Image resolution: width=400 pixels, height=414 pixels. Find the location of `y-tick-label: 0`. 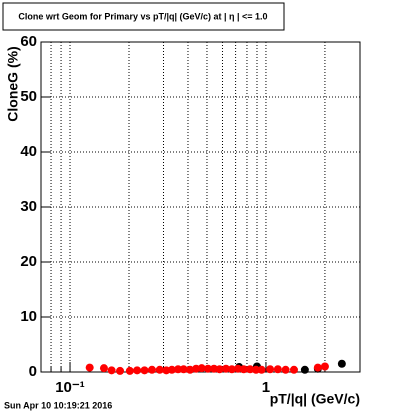

y-tick-label: 0 is located at coordinates (33, 371).